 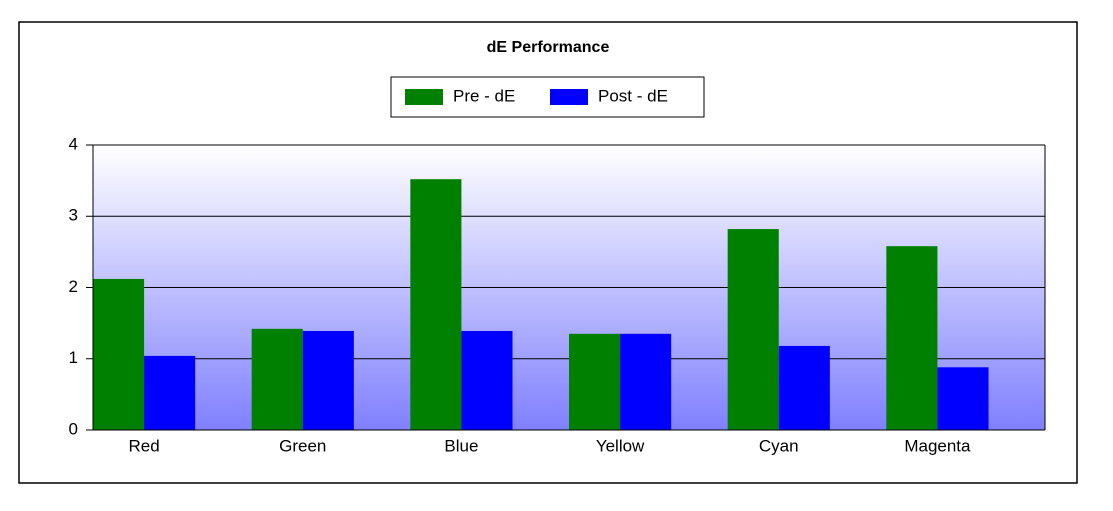 I want to click on x-tick-label: Blue, so click(x=461, y=445).